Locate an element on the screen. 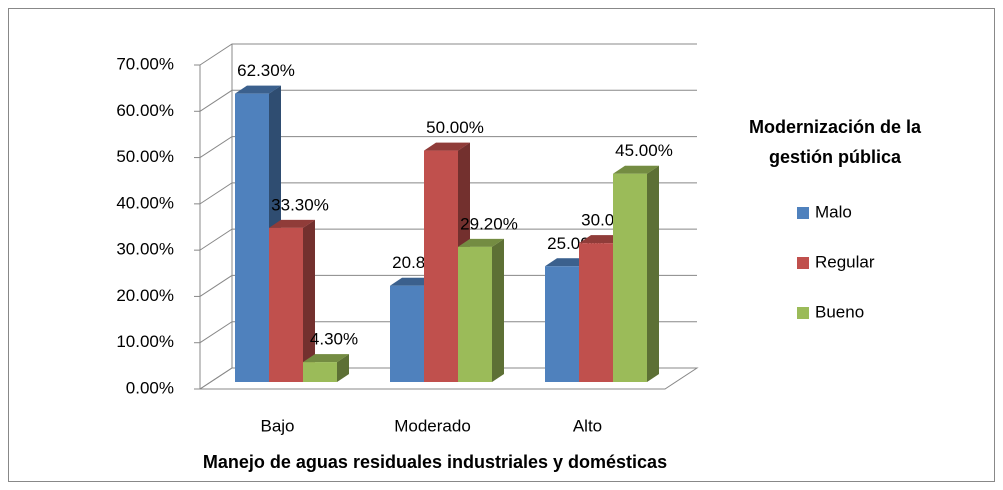 The height and width of the screenshot is (490, 1003). legend-title: Modernización de la gestión pública is located at coordinates (835, 142).